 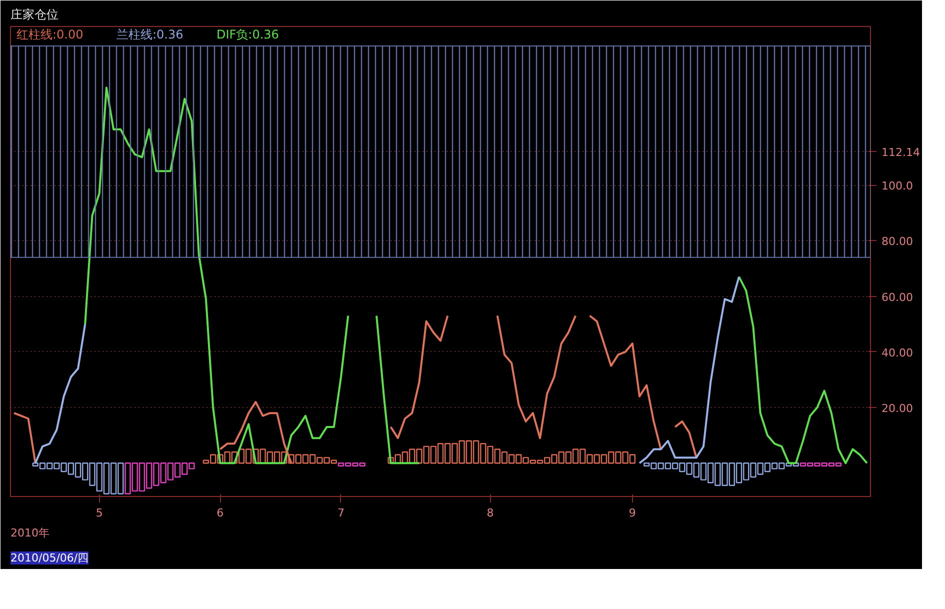 I want to click on x-tick-label: 6, so click(x=220, y=513).